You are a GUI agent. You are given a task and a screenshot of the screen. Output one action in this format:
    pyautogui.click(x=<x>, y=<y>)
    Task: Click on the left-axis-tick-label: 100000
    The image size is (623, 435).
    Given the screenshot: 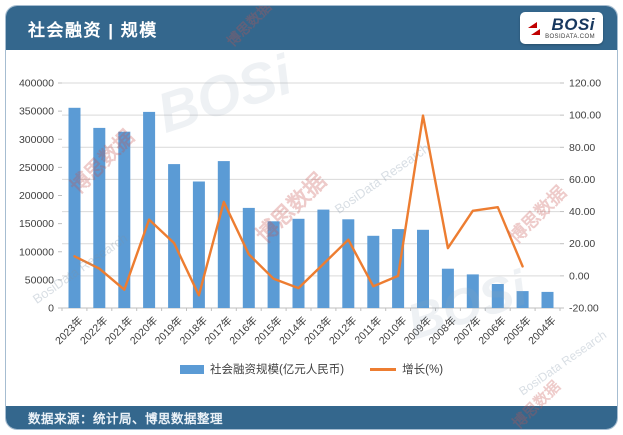 What is the action you would take?
    pyautogui.click(x=36, y=252)
    